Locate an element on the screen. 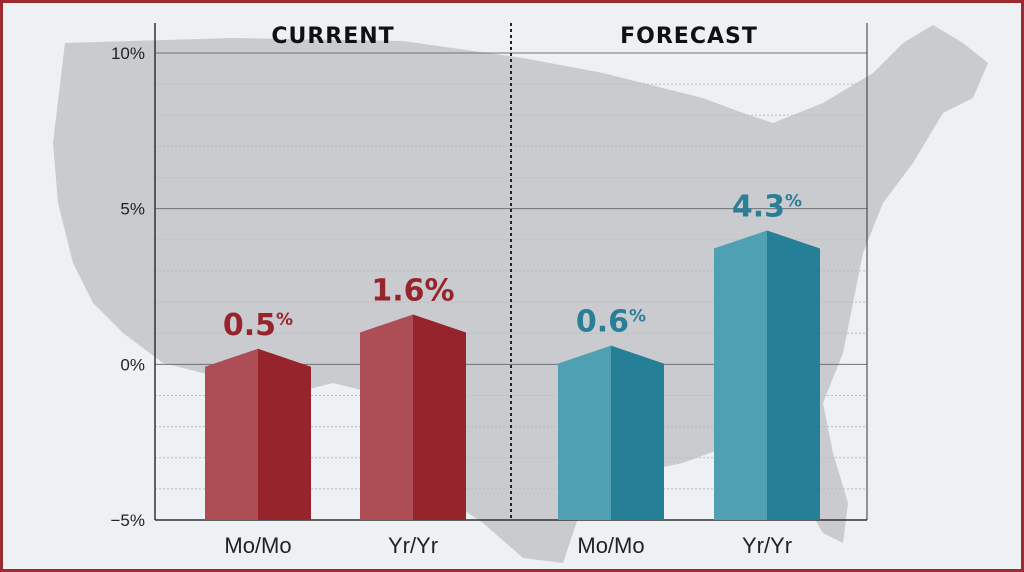 This screenshot has height=572, width=1024. bar-current-0-face is located at coordinates (231, 434).